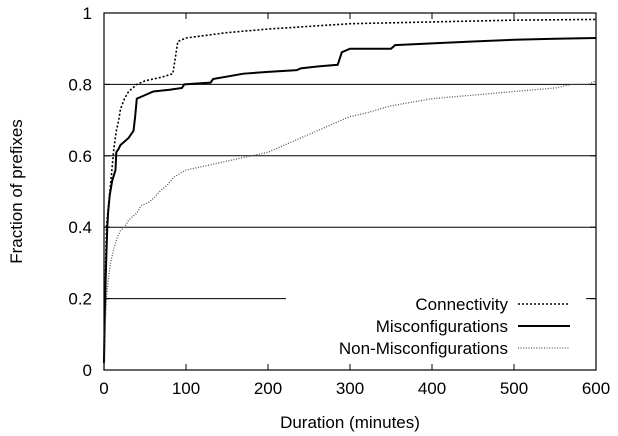 This screenshot has width=618, height=436. I want to click on y-tick-label: 0.8, so click(80, 84).